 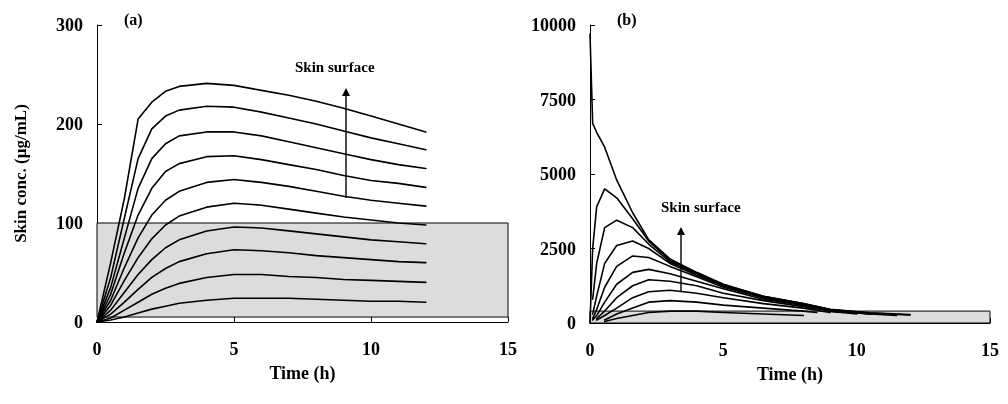 I want to click on y-tick-label: 200, so click(x=69, y=124).